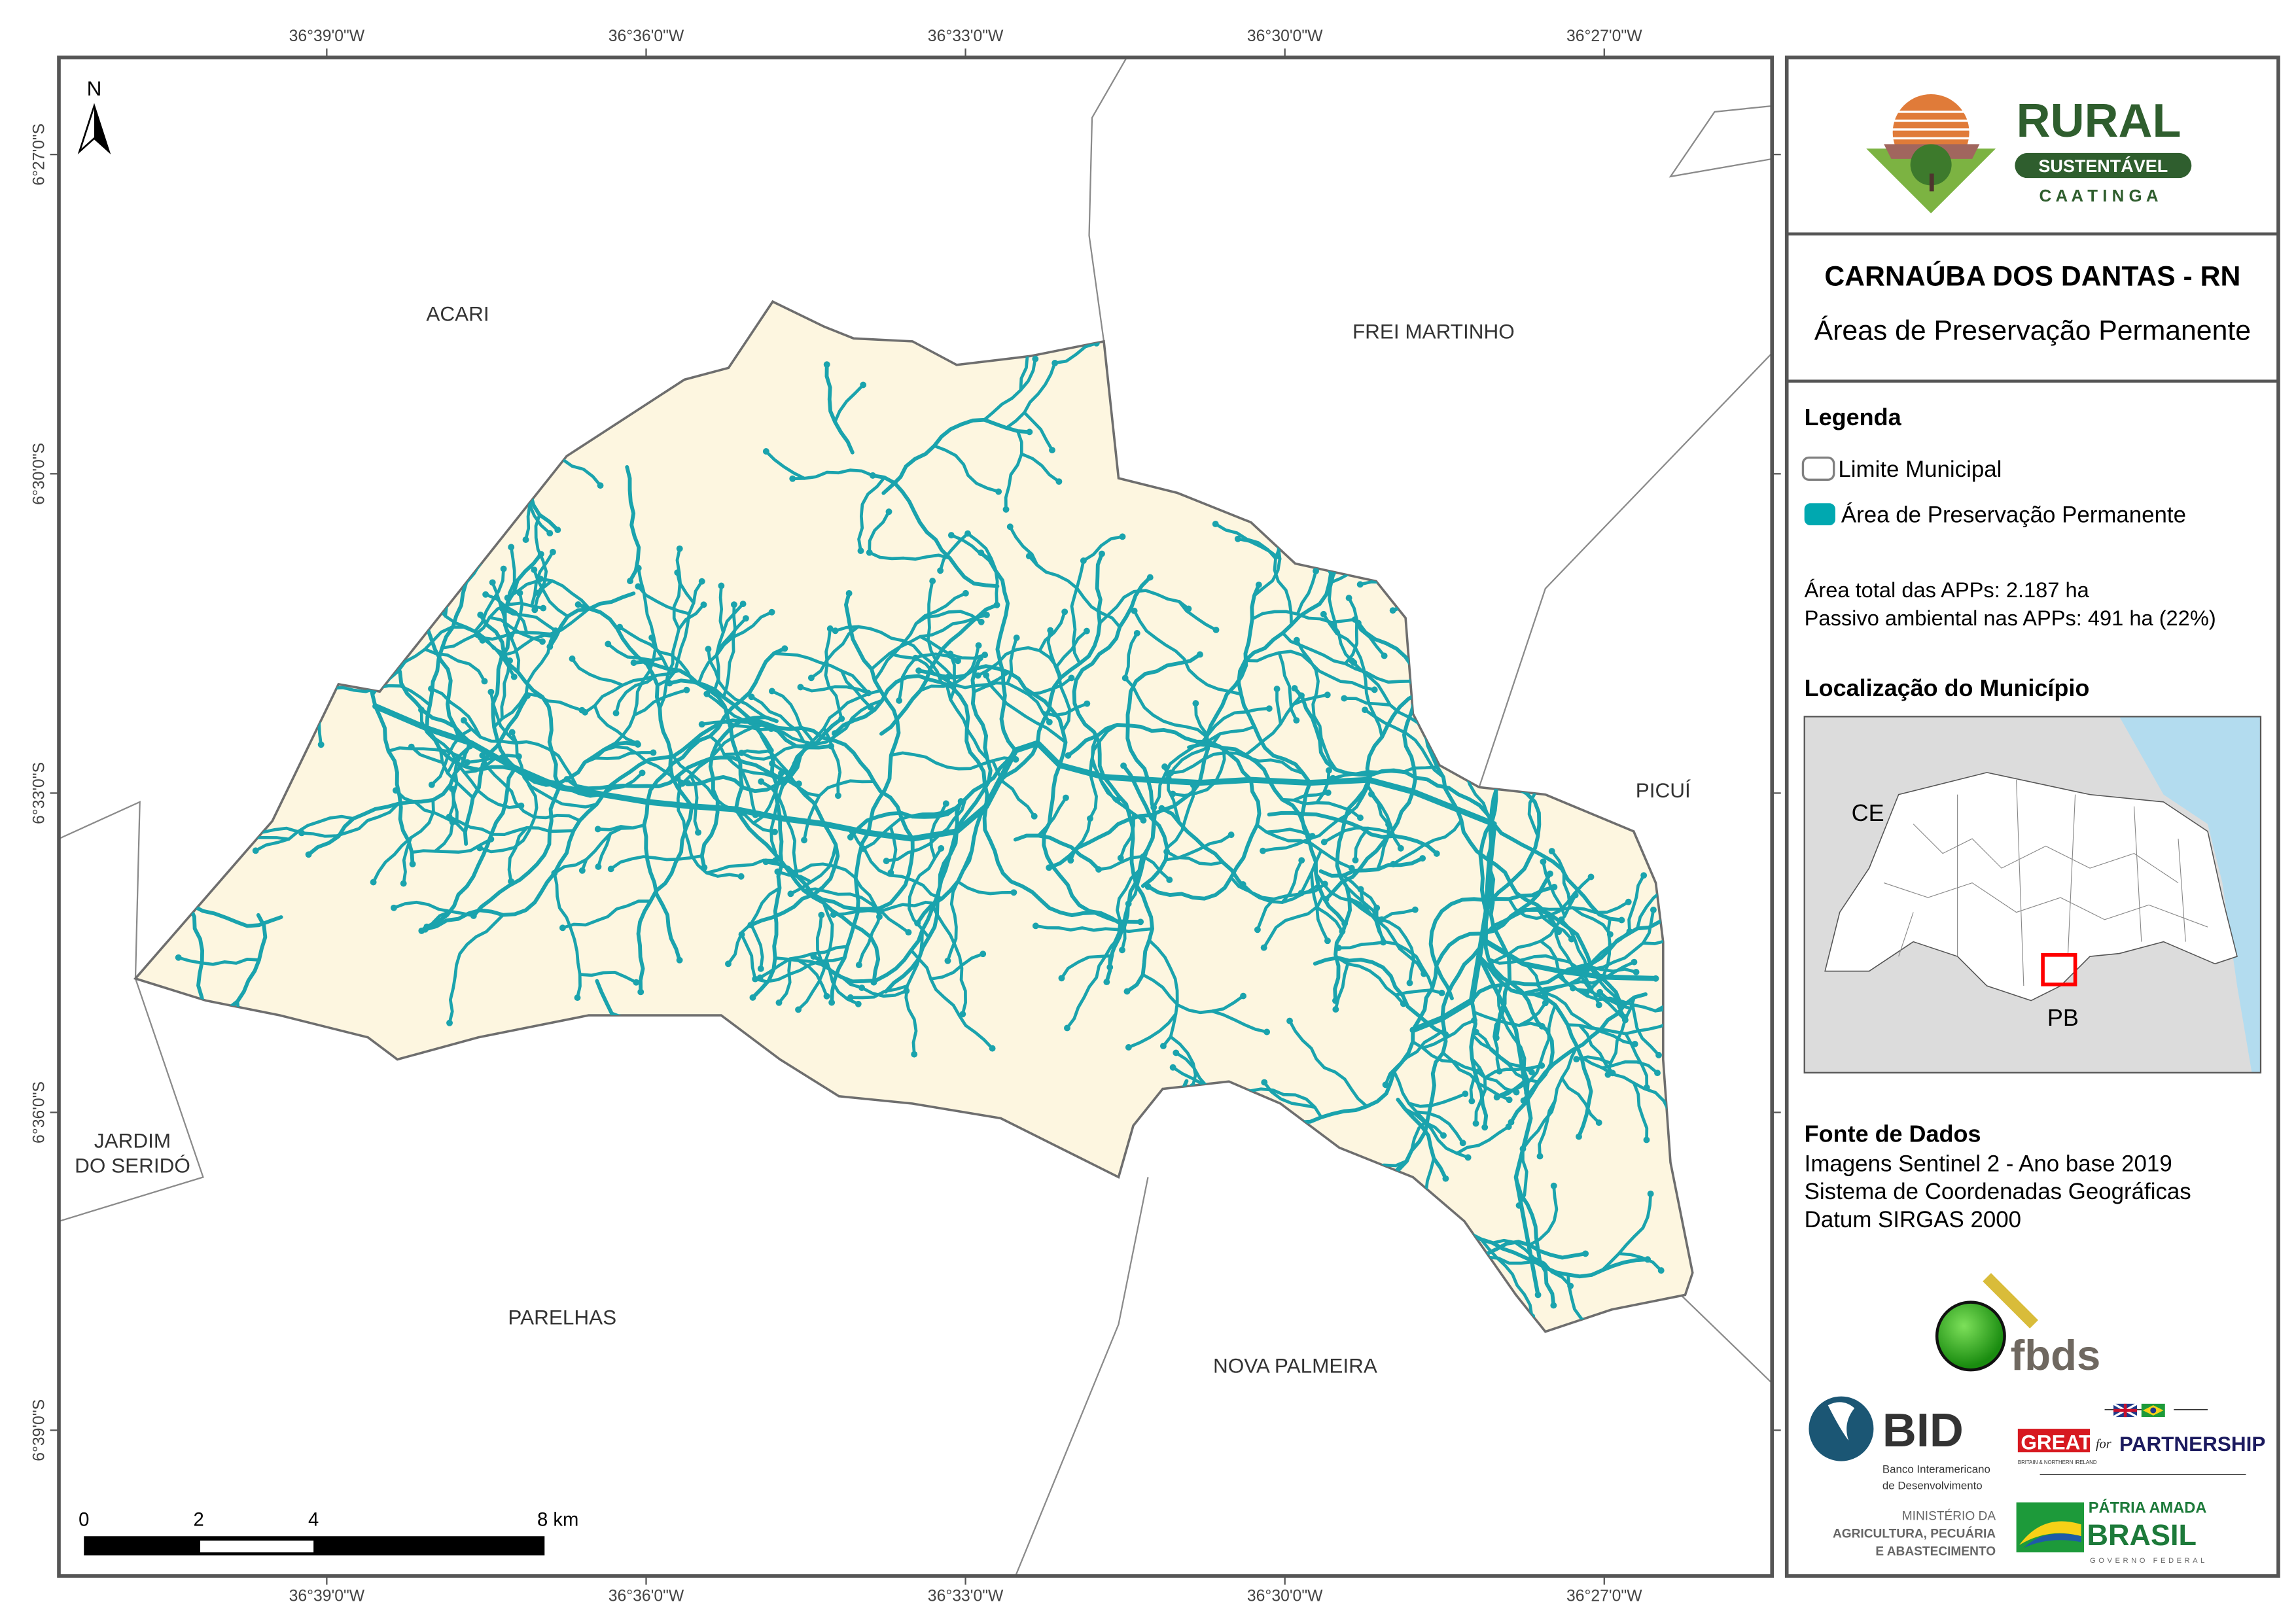 This screenshot has height=1623, width=2296. I want to click on inset-label-ce: CE, so click(1868, 813).